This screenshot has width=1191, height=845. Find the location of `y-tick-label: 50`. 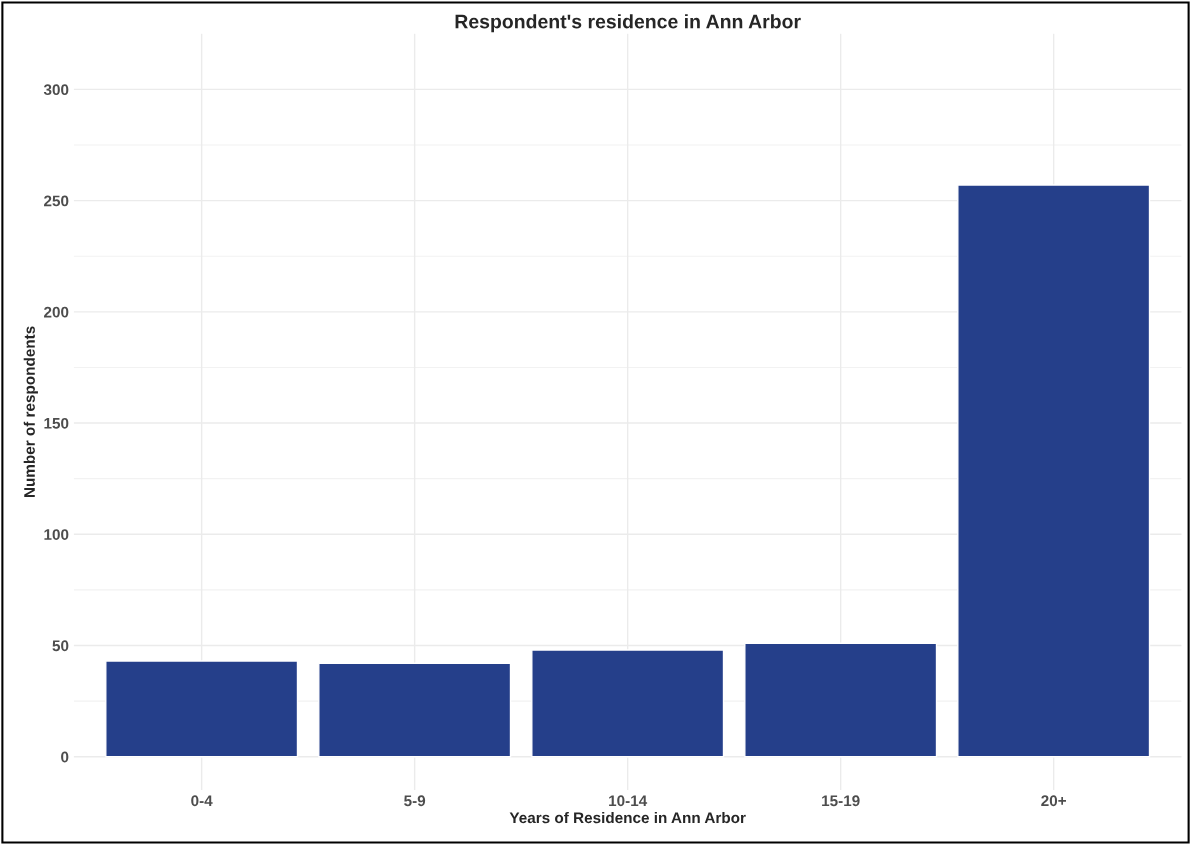

y-tick-label: 50 is located at coordinates (60, 646).